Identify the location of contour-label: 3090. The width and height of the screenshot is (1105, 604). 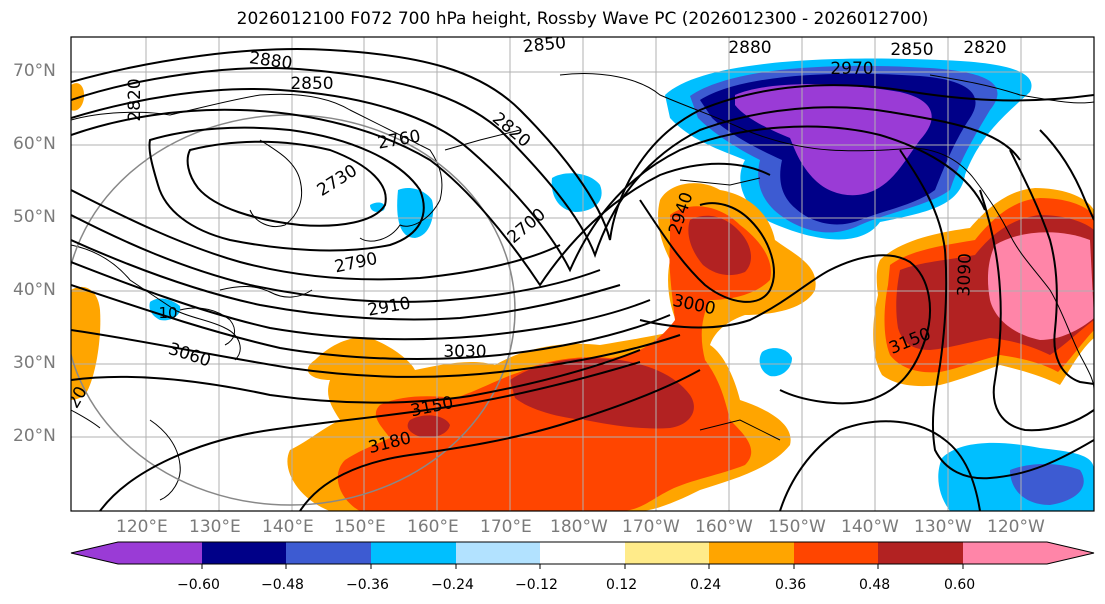
(964, 275).